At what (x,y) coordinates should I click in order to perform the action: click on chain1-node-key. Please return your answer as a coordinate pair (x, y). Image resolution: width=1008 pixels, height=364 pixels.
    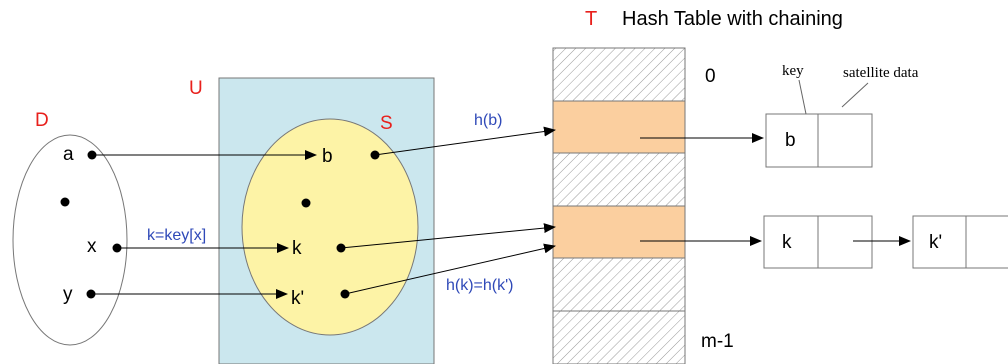
    Looking at the image, I should click on (792, 140).